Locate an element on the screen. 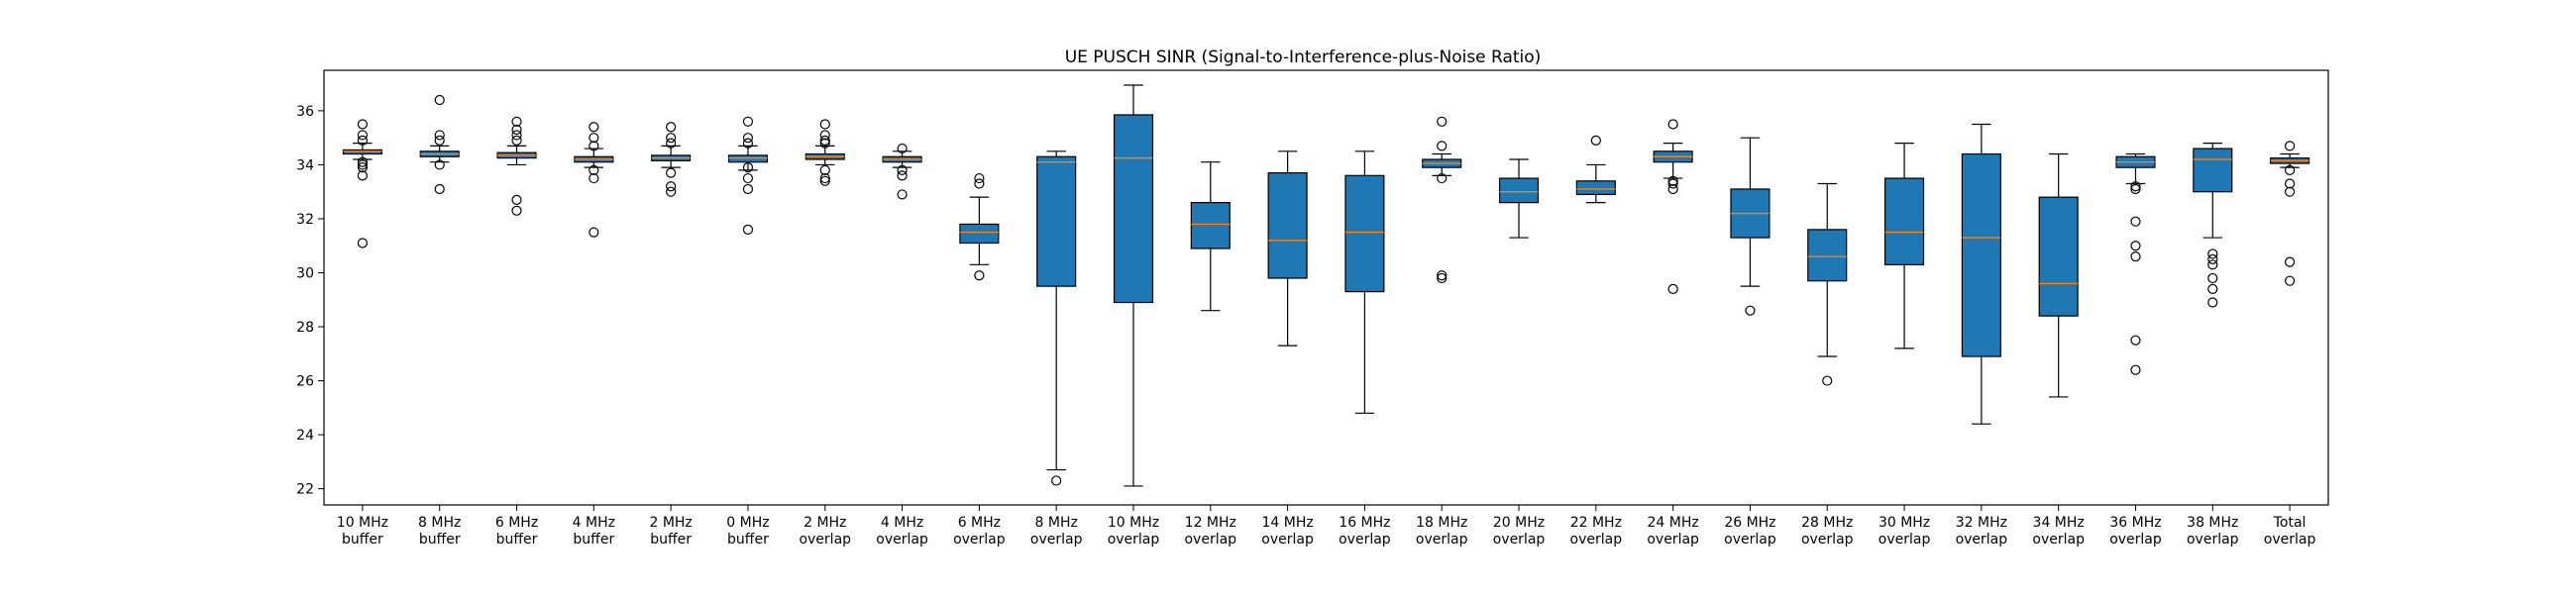  x-tick-label: 24 MHz is located at coordinates (1673, 523).